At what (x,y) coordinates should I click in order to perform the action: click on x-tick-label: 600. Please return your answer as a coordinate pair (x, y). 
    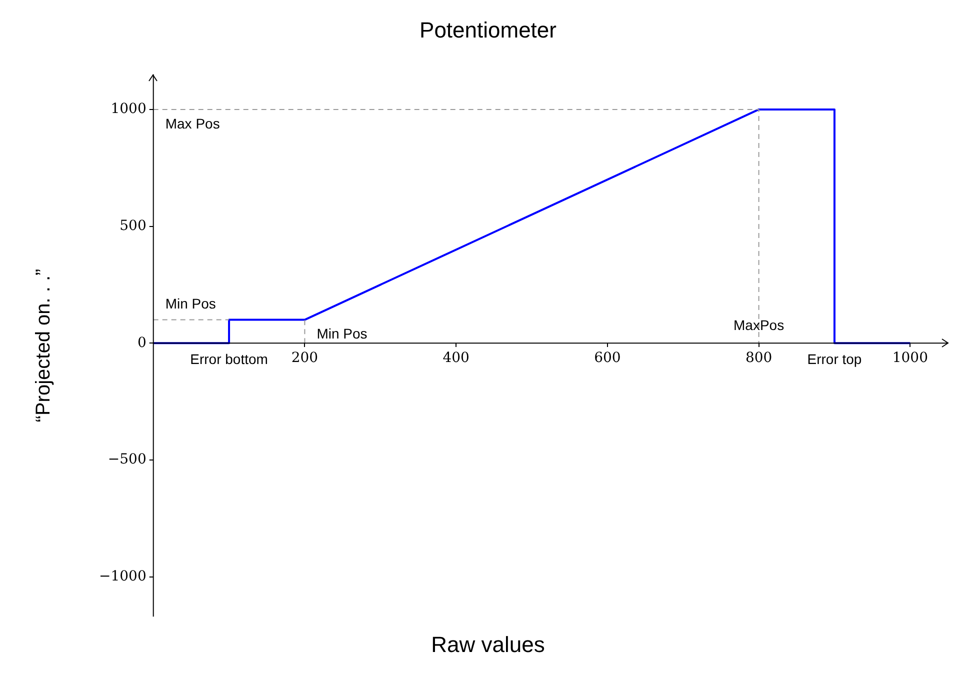
    Looking at the image, I should click on (607, 358).